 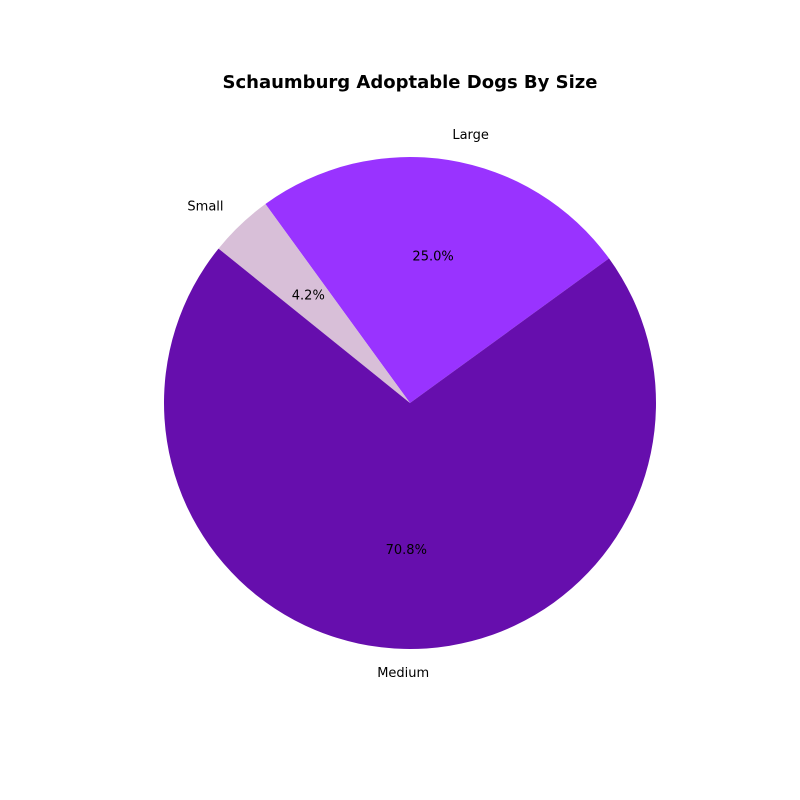 I want to click on slice-label-small: Small, so click(x=205, y=206).